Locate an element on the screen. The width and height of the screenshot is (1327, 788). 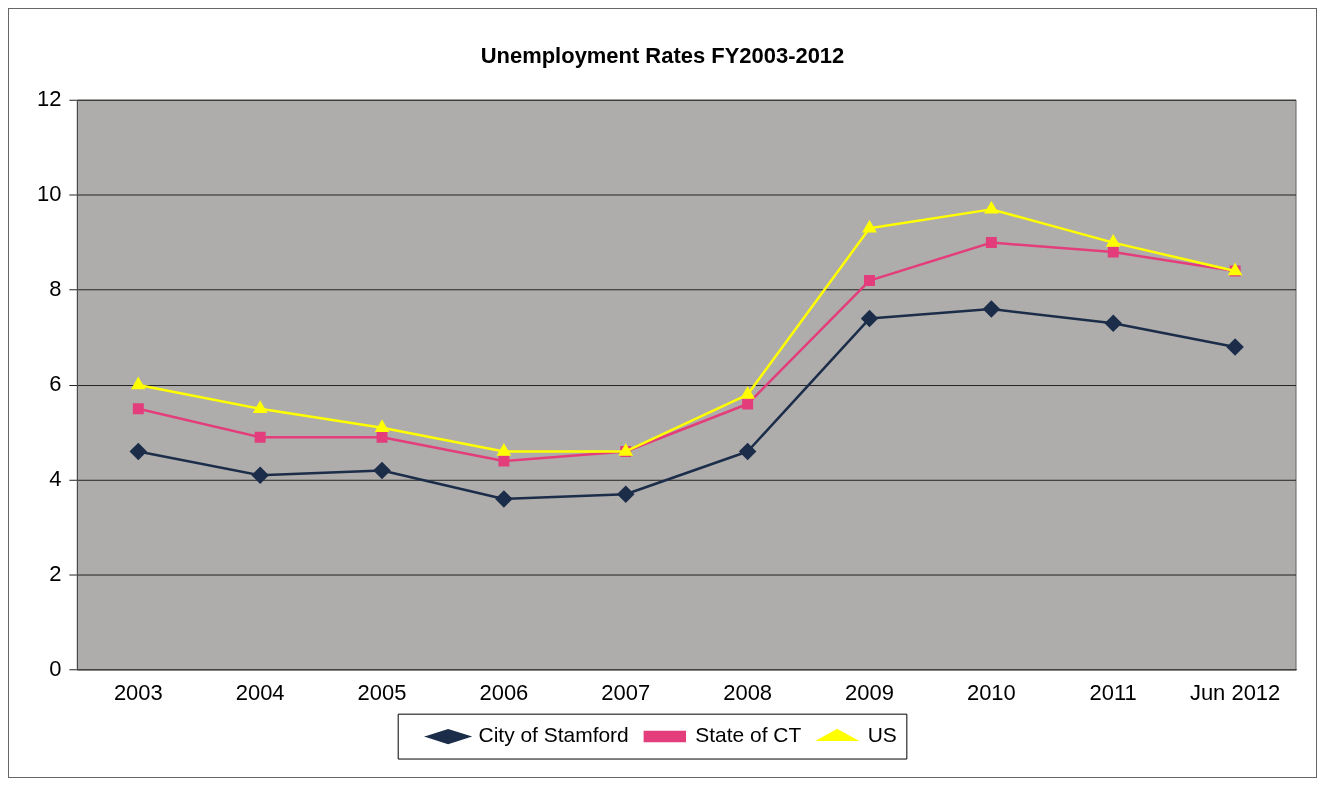
x-tick-label: 2007 is located at coordinates (626, 693).